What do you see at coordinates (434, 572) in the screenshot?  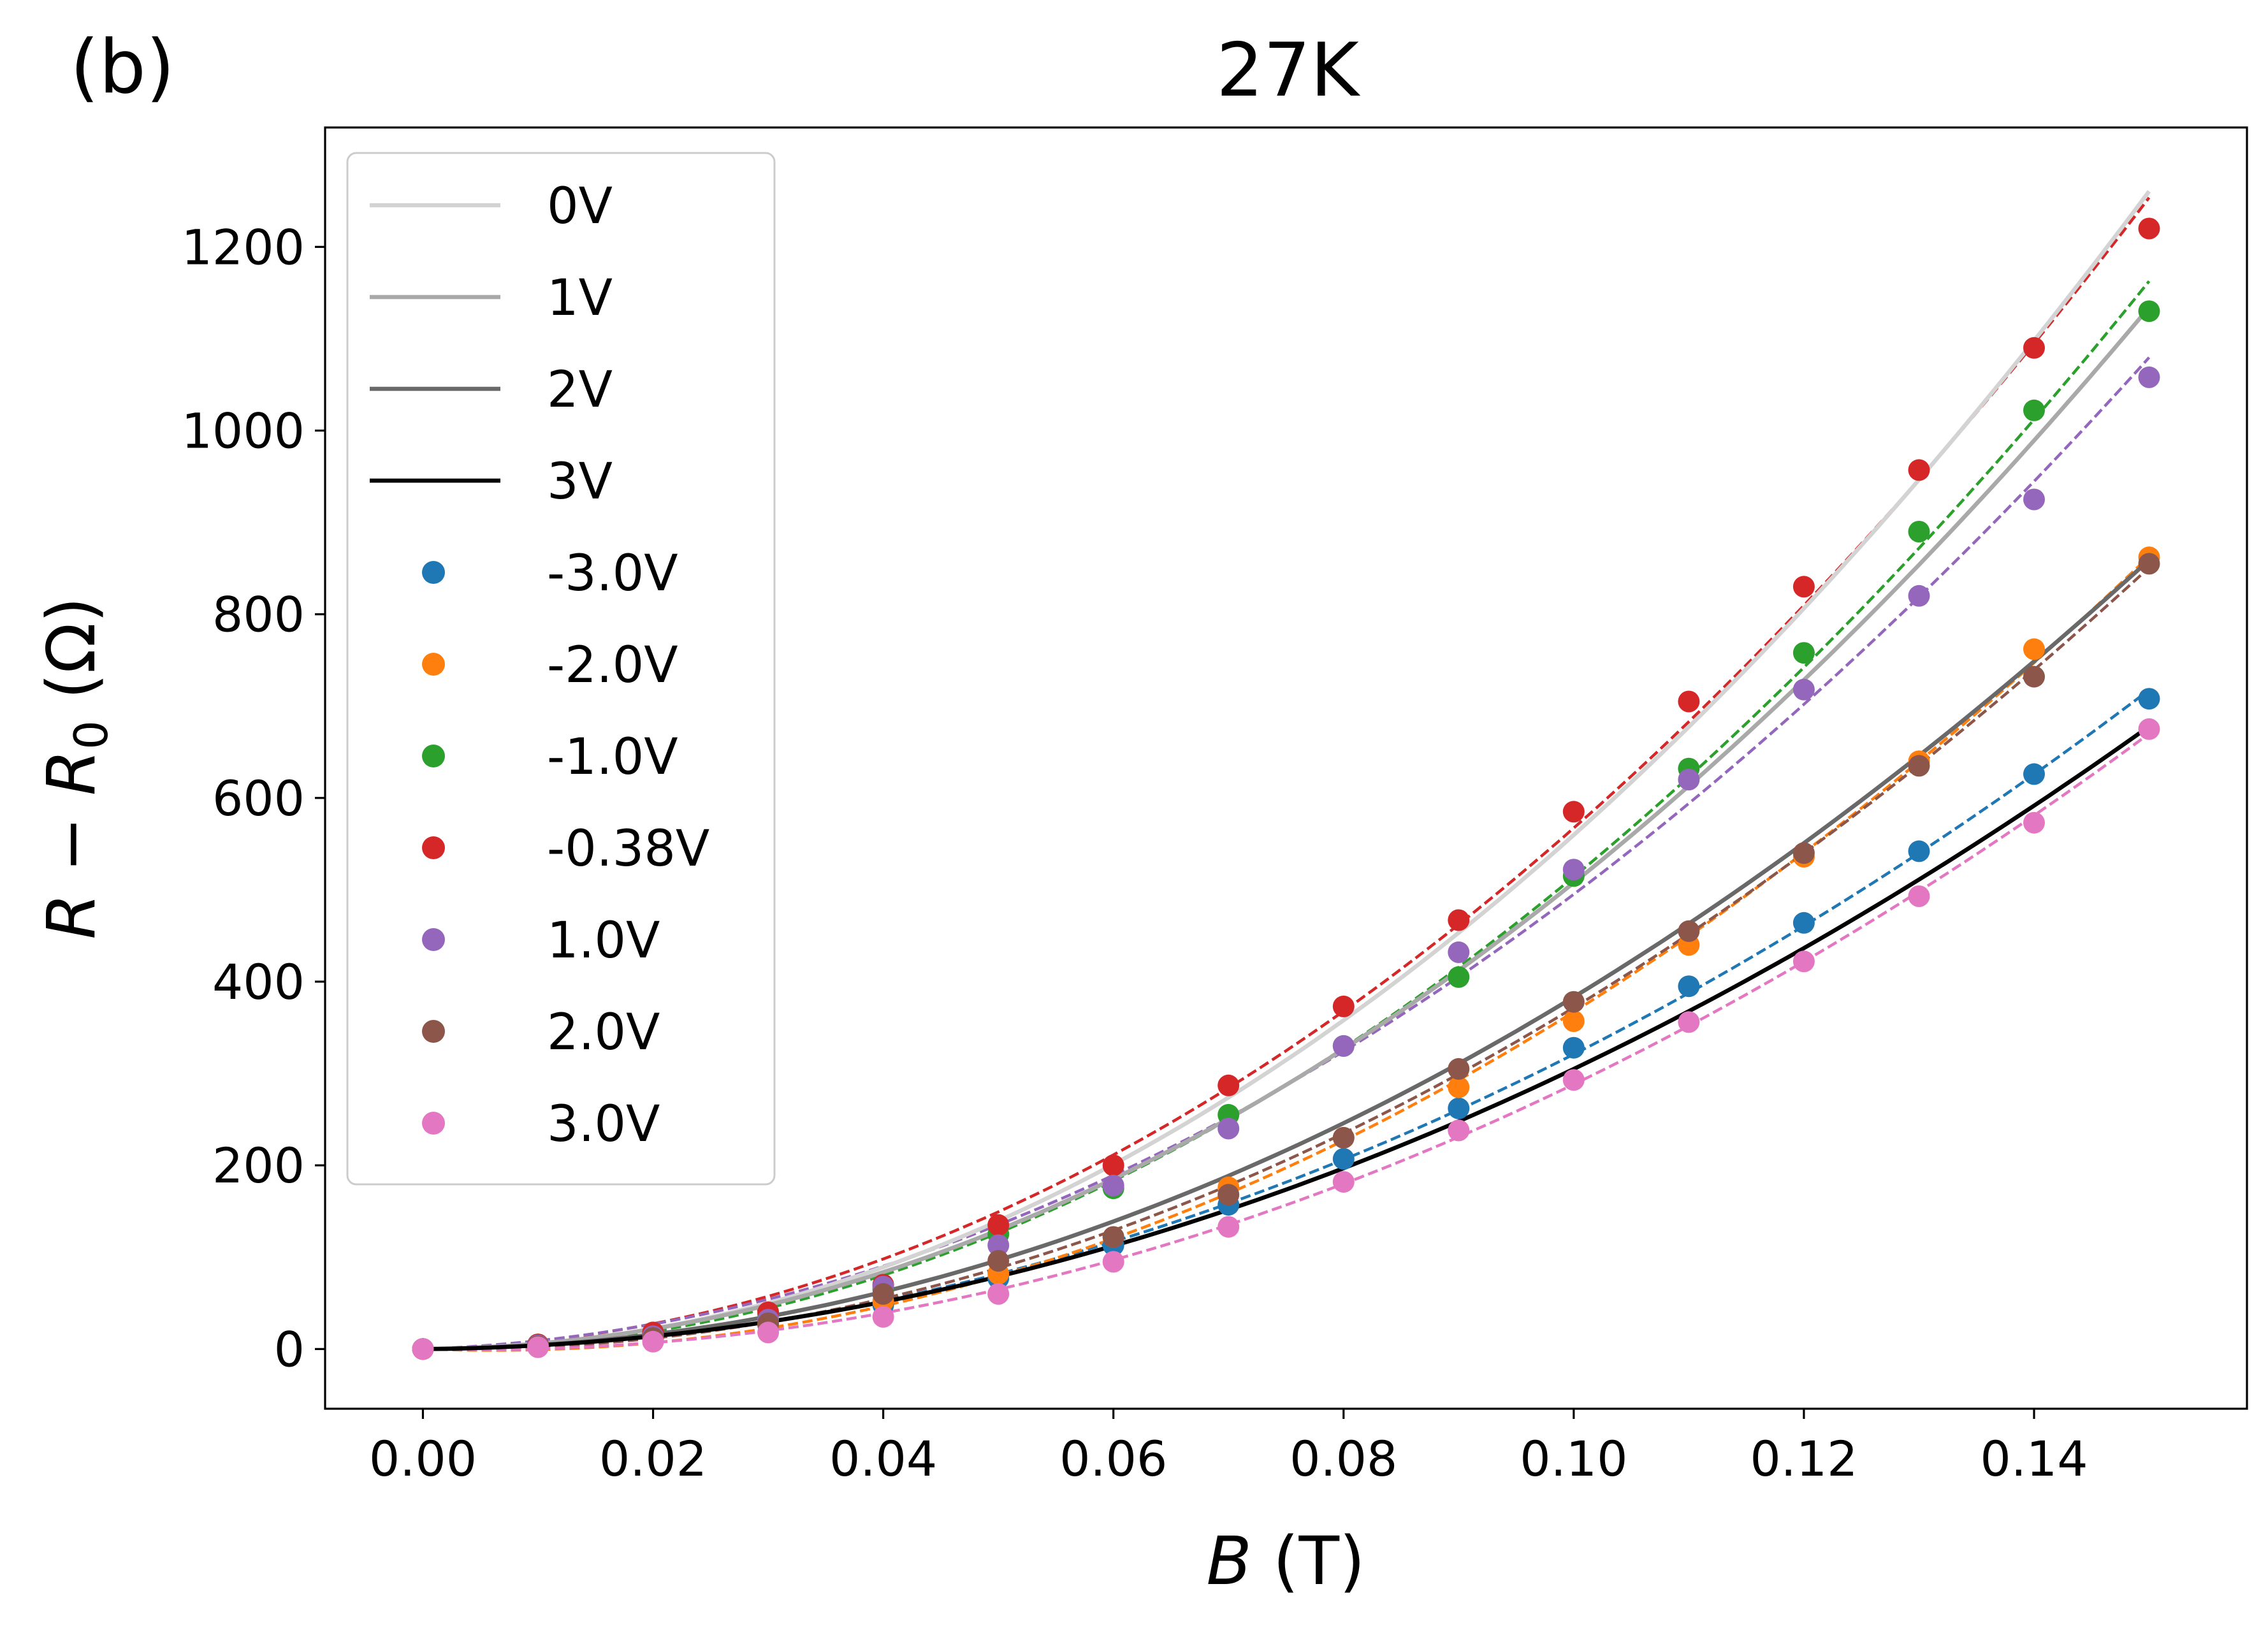 I see `legend-marker-m3p0v` at bounding box center [434, 572].